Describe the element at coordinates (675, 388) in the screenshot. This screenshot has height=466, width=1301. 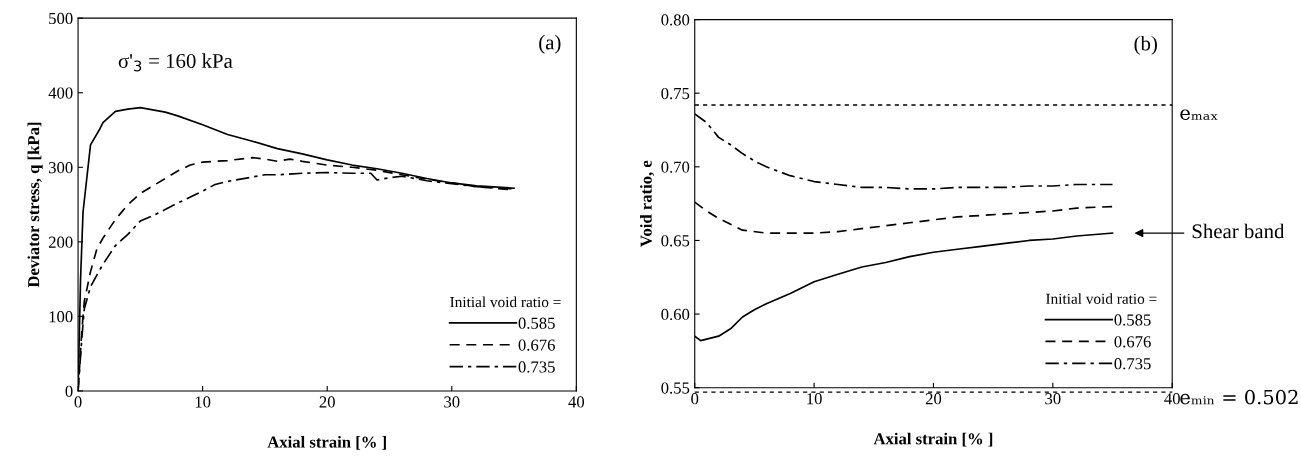
I see `y-tick-label: 0.55` at that location.